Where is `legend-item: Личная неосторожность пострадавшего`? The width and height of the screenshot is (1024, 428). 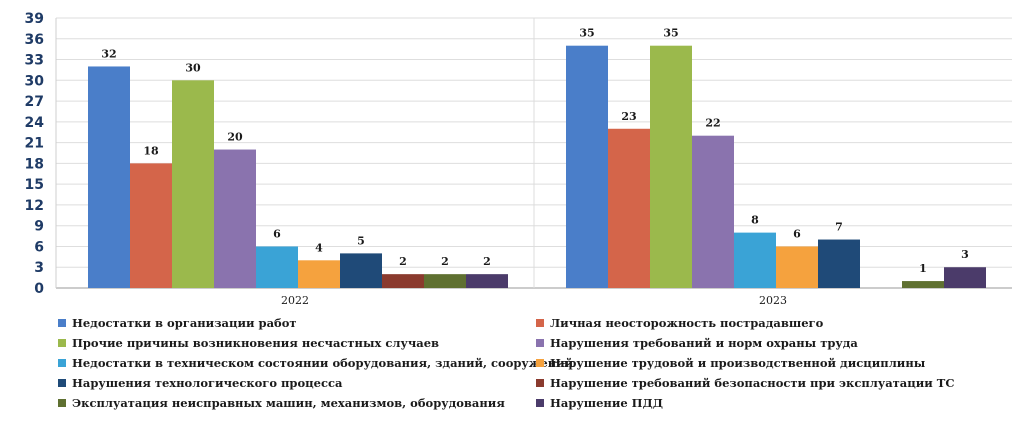 legend-item: Личная неосторожность пострадавшего is located at coordinates (762, 322).